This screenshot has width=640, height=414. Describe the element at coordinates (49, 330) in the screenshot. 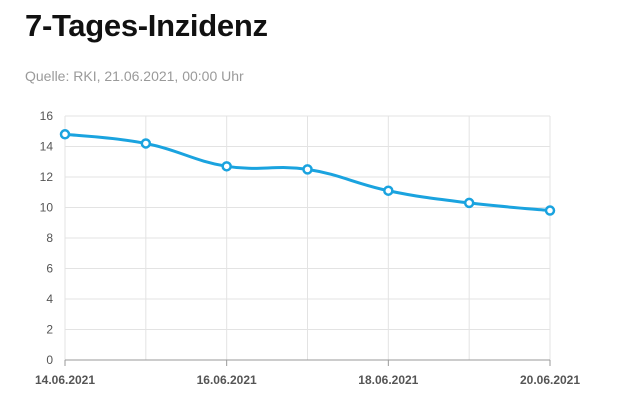

I see `y-tick-label-2: 2` at that location.